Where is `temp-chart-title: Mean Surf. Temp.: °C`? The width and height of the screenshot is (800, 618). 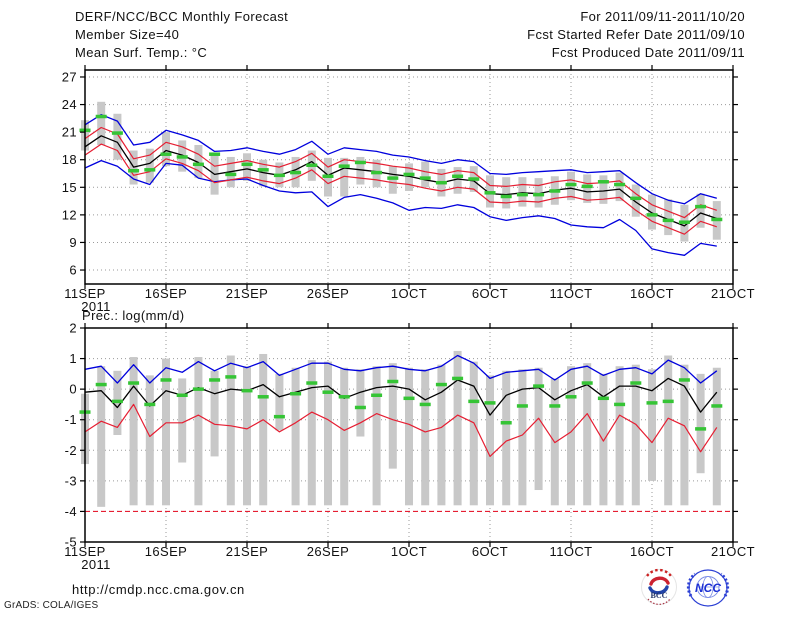
temp-chart-title: Mean Surf. Temp.: °C is located at coordinates (141, 52).